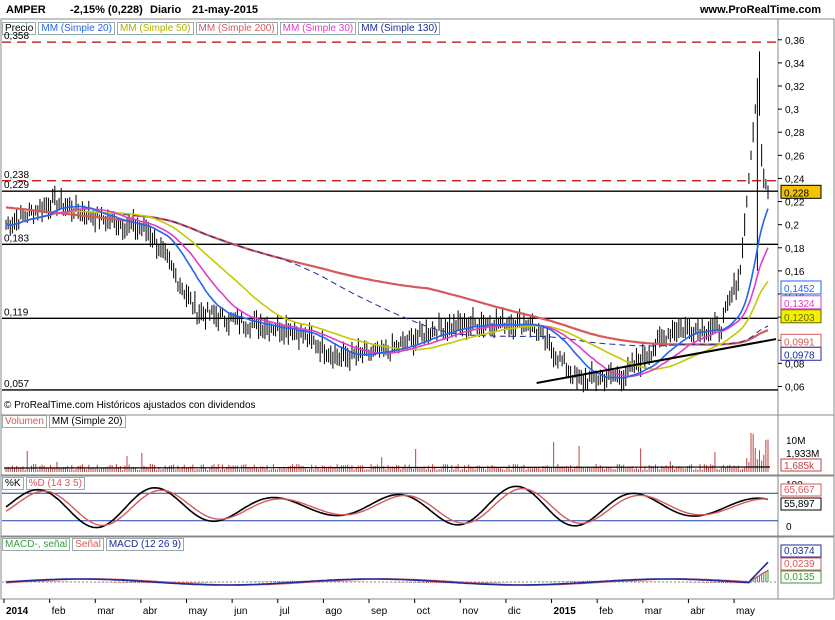  What do you see at coordinates (155, 28) in the screenshot?
I see `legend-mm50: MM (Simple 50)` at bounding box center [155, 28].